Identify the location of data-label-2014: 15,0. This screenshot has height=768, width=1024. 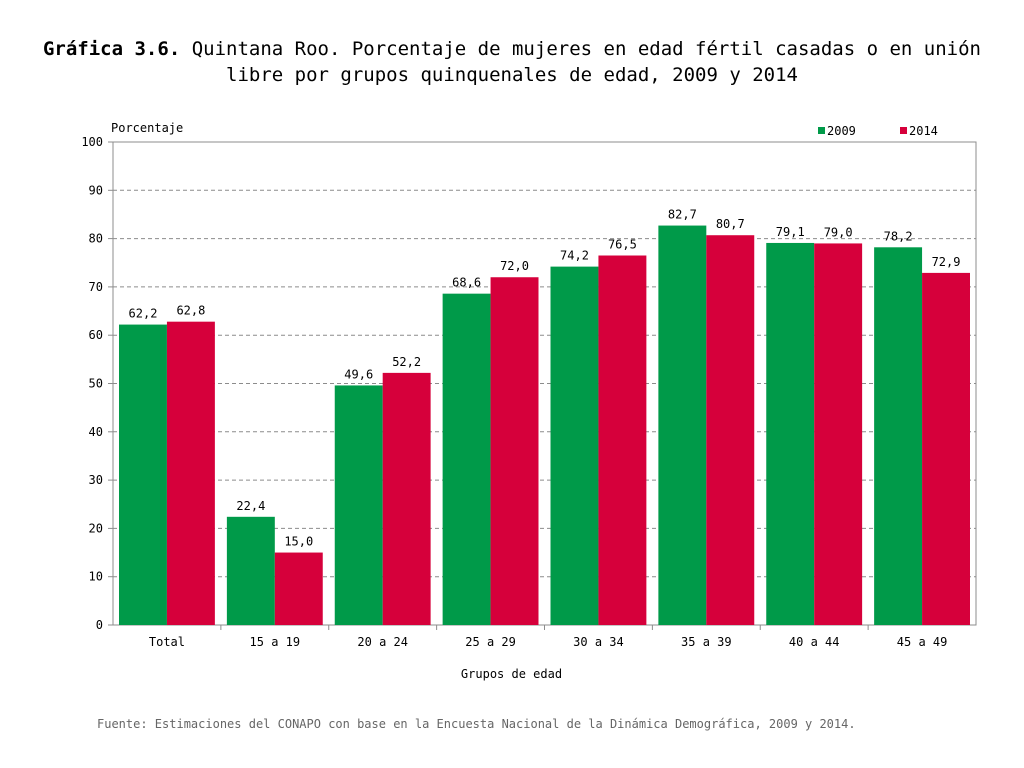
(298, 542).